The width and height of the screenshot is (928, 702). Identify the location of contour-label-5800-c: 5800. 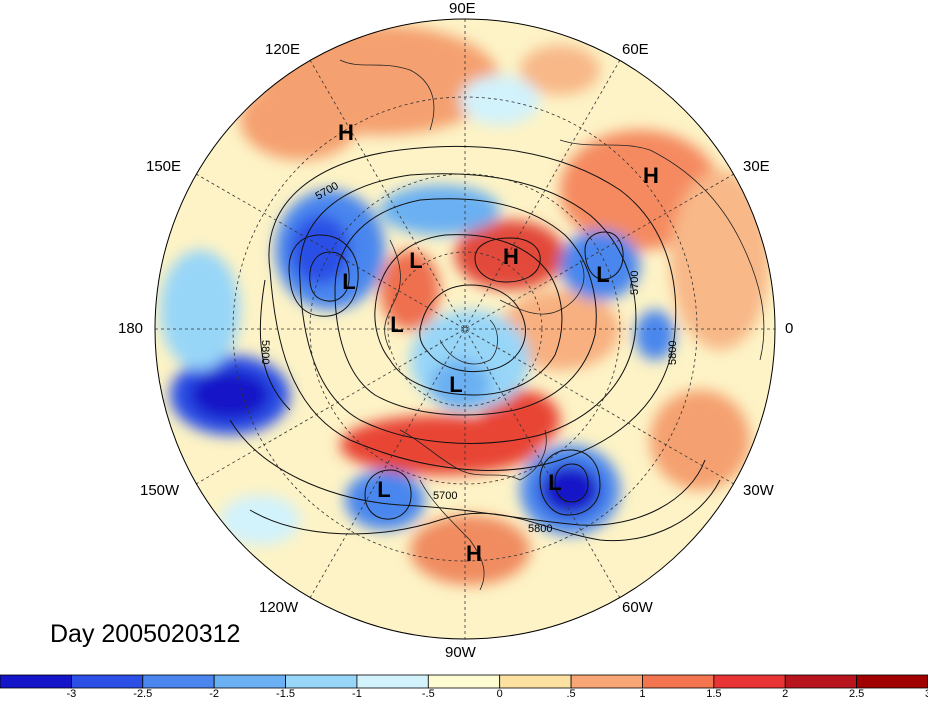
(540, 529).